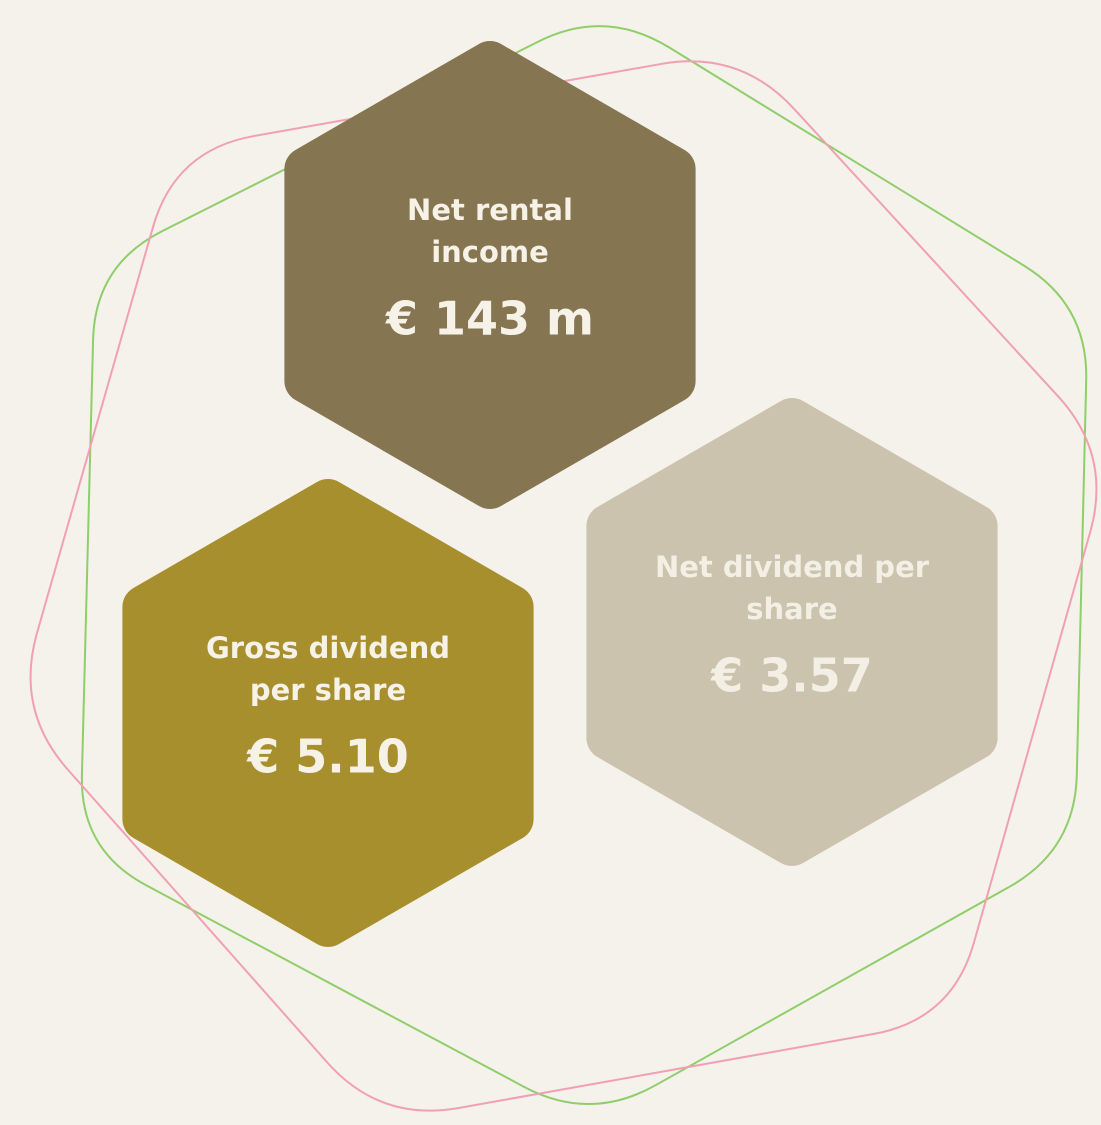  Describe the element at coordinates (490, 210) in the screenshot. I see `kpi-label: Net rental` at that location.